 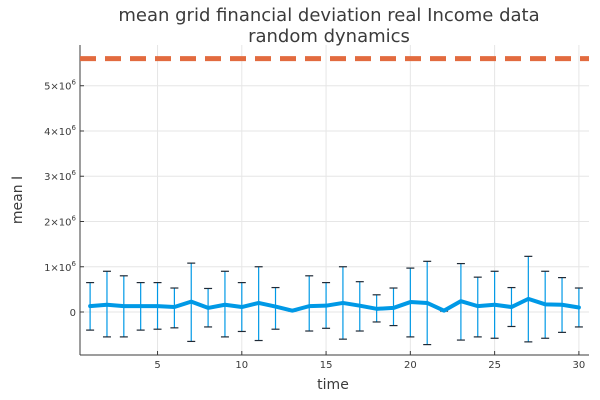 What do you see at coordinates (579, 365) in the screenshot?
I see `x-tick-label: 30` at bounding box center [579, 365].